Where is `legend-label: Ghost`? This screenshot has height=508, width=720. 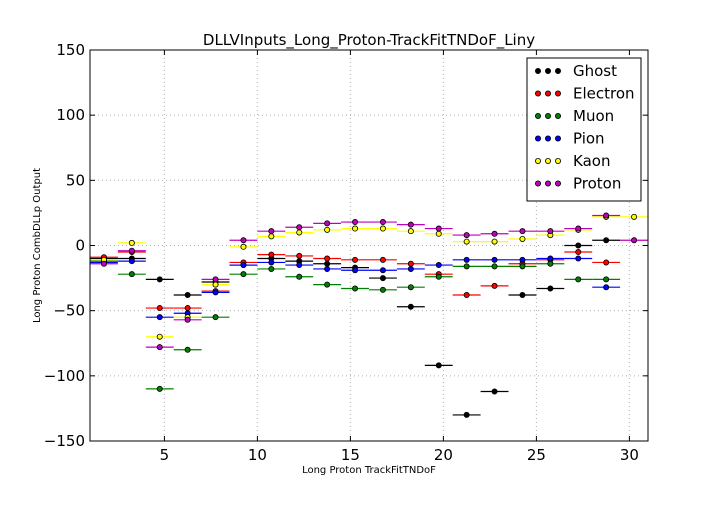 legend-label: Ghost is located at coordinates (595, 71).